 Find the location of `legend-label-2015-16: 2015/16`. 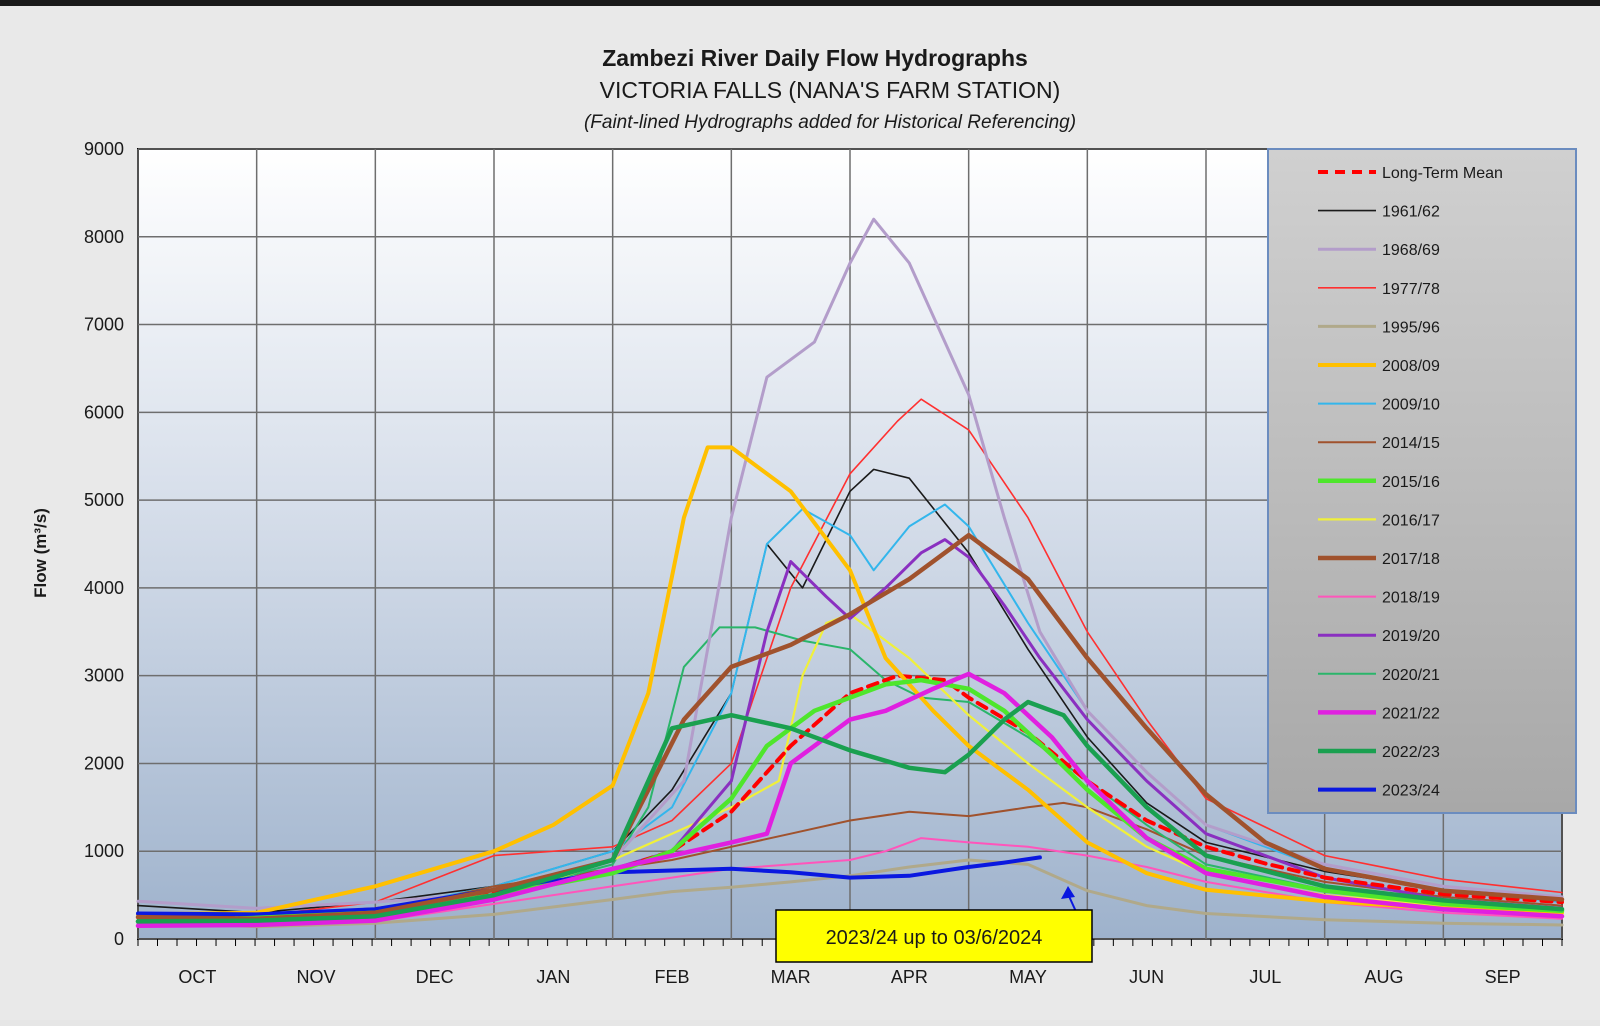

legend-label-2015-16: 2015/16 is located at coordinates (1411, 482).